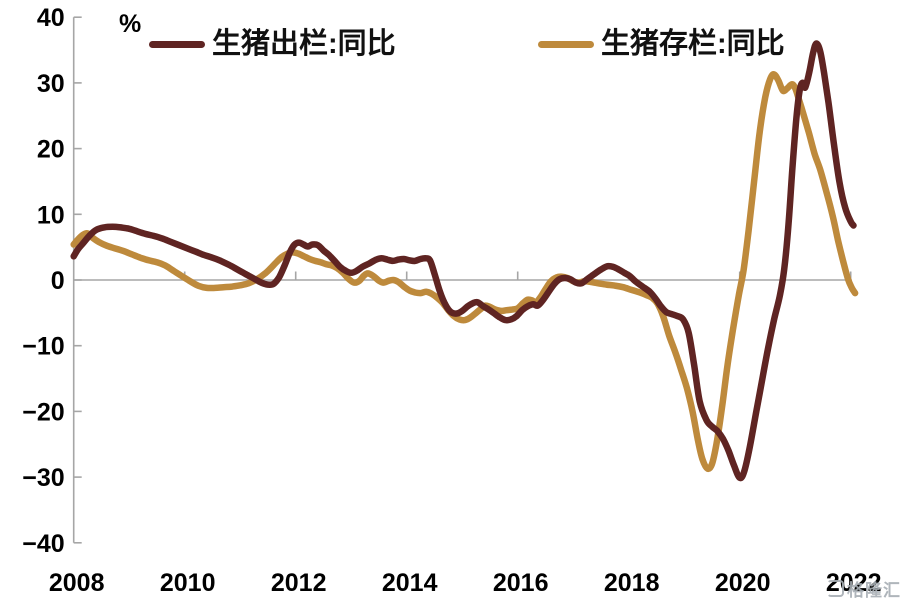 The height and width of the screenshot is (605, 904). Describe the element at coordinates (188, 583) in the screenshot. I see `x-tick-label: 2010` at that location.